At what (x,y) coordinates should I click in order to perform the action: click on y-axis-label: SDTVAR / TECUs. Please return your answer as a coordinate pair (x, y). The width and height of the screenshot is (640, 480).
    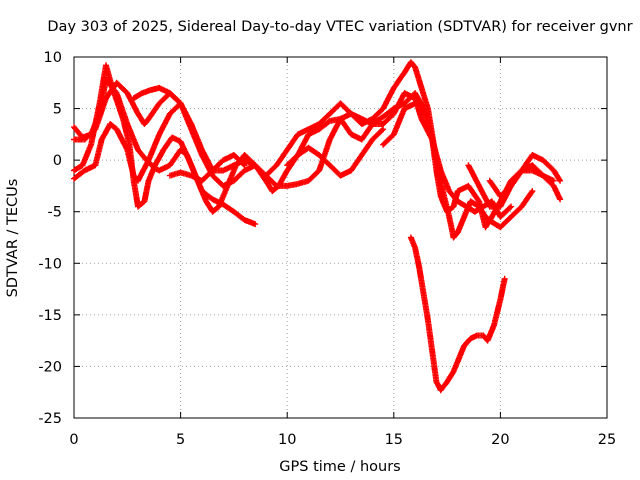
    Looking at the image, I should click on (13, 238).